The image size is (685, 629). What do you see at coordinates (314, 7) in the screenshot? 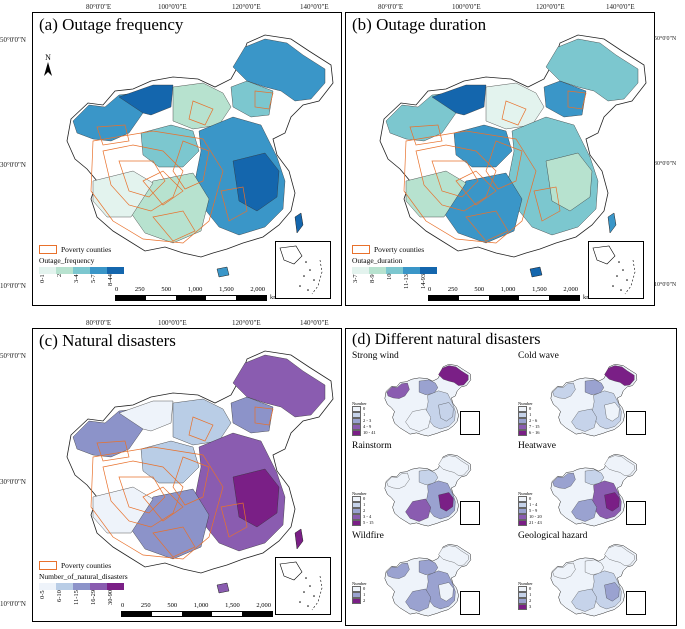
I see `lon-label: 140°0'0"E` at bounding box center [314, 7].